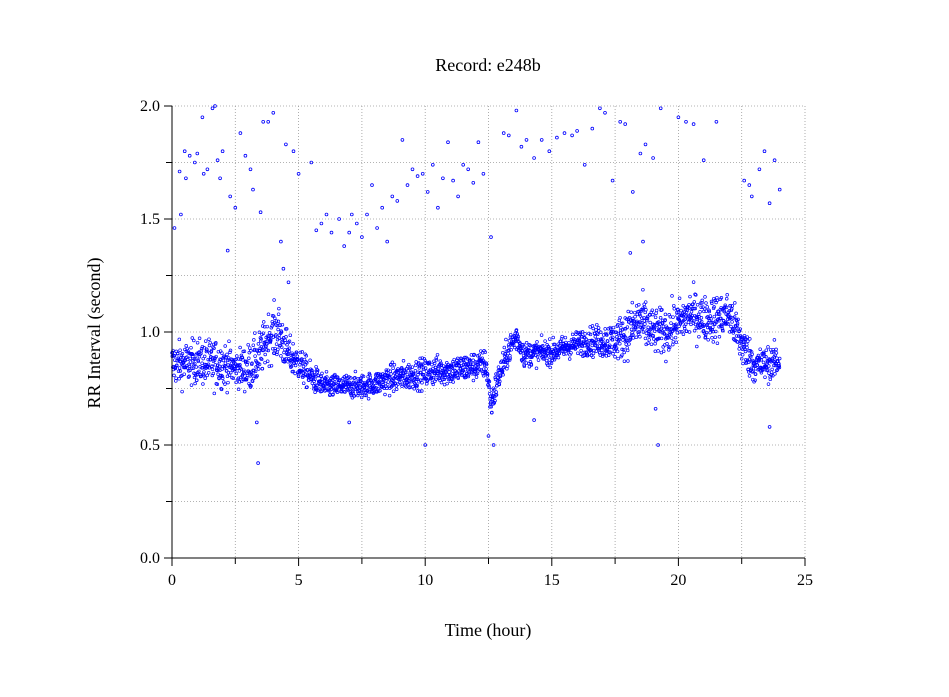  I want to click on y-tick-label: 1.0, so click(150, 332).